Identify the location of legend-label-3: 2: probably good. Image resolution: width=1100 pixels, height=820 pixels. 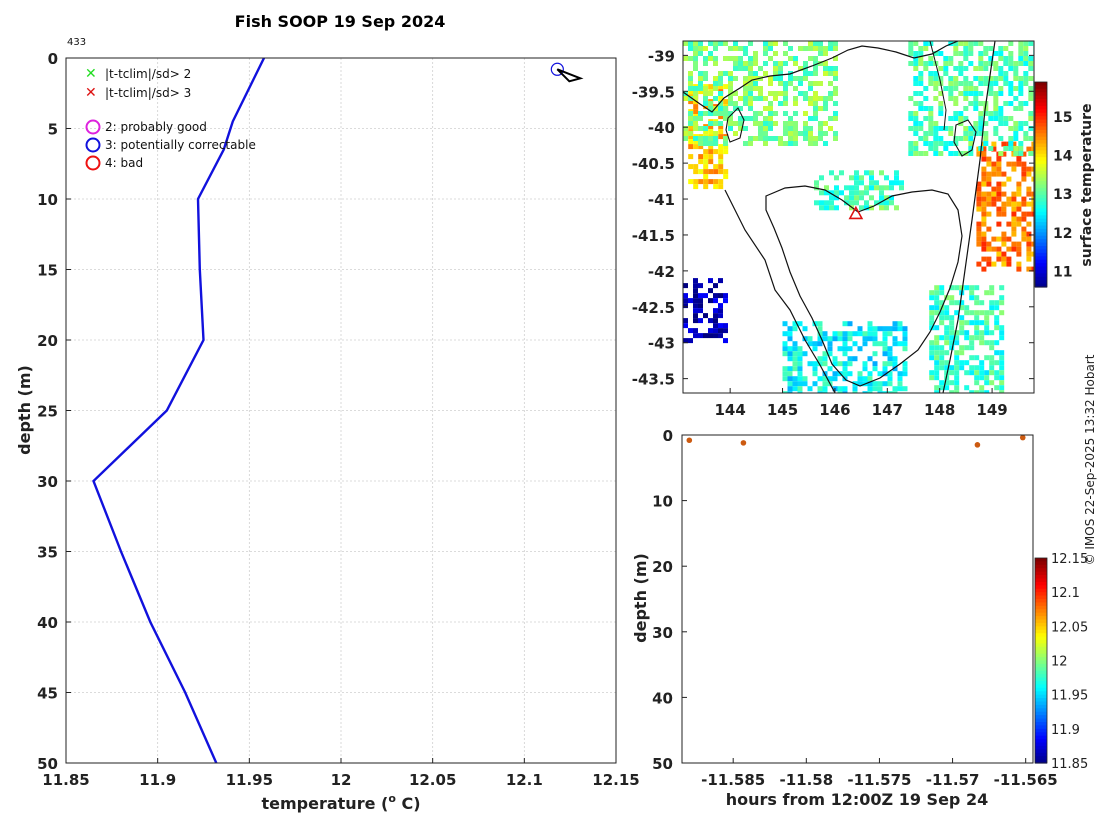
(156, 127).